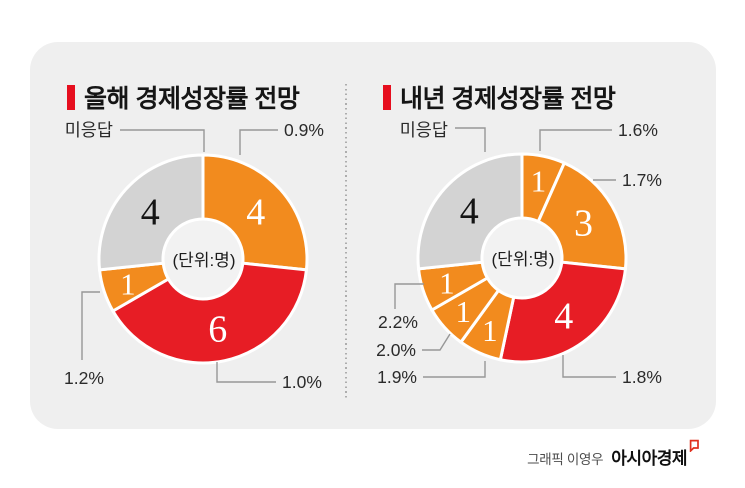 The height and width of the screenshot is (488, 745). What do you see at coordinates (638, 130) in the screenshot?
I see `callout-label-1.6%: 1.6%` at bounding box center [638, 130].